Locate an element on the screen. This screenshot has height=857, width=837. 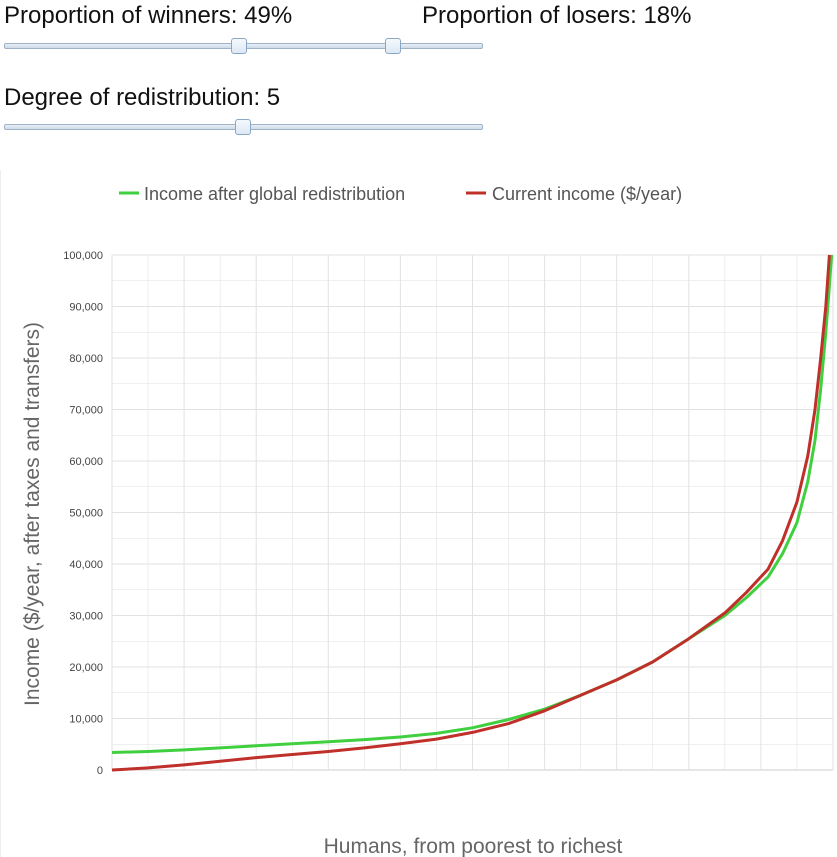
legend-label-current: Current income ($/year) is located at coordinates (587, 194).